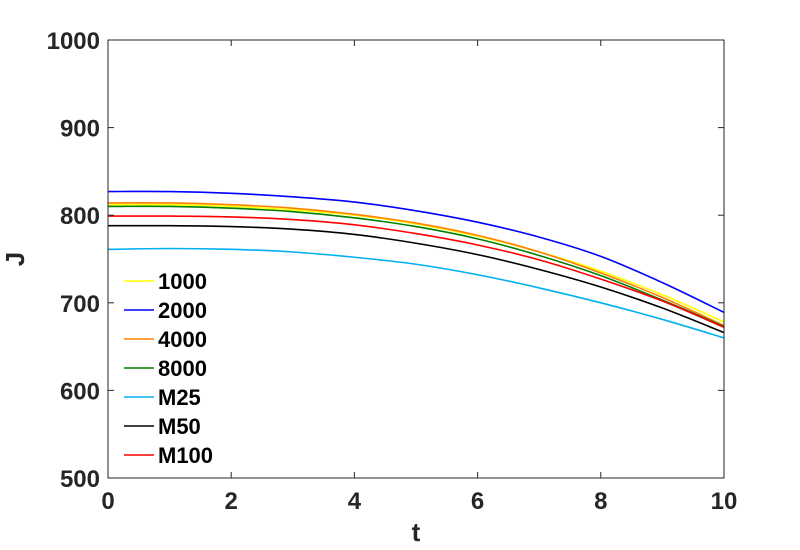  I want to click on legend-label-4000: 4000, so click(182, 339).